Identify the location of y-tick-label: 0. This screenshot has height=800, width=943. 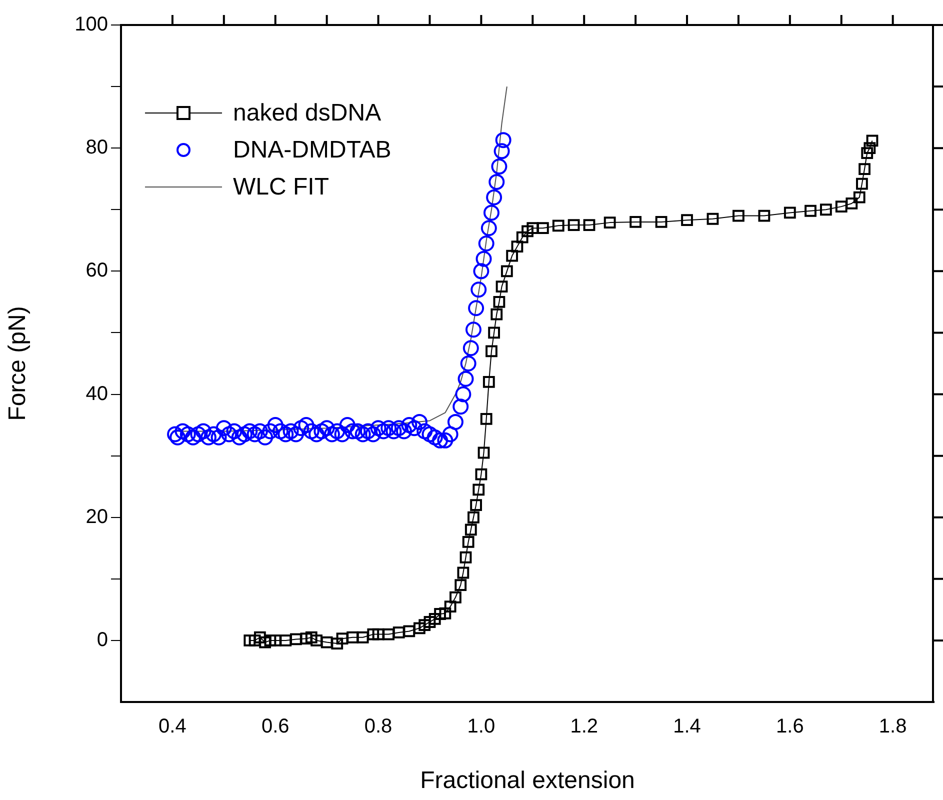
(102, 639).